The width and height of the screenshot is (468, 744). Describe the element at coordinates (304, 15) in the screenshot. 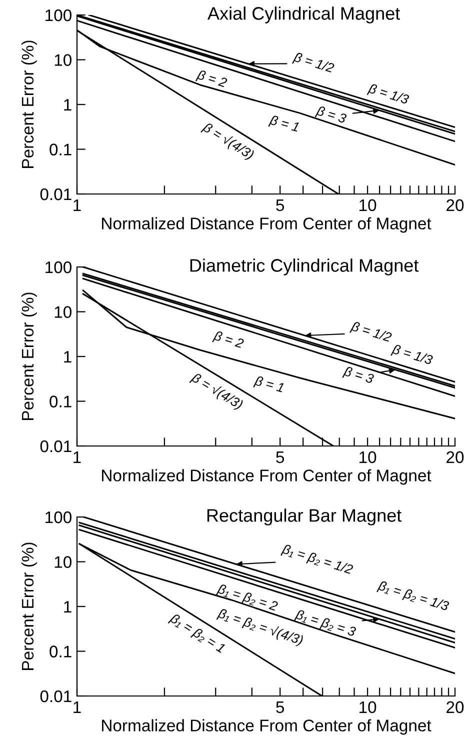

I see `chart-title: Axial Cylindrical Magnet` at that location.